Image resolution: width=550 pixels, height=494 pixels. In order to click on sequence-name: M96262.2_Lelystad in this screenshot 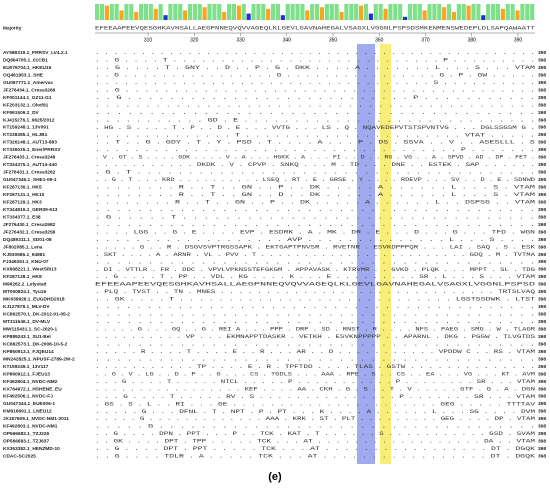, I will do `click(25, 285)`.